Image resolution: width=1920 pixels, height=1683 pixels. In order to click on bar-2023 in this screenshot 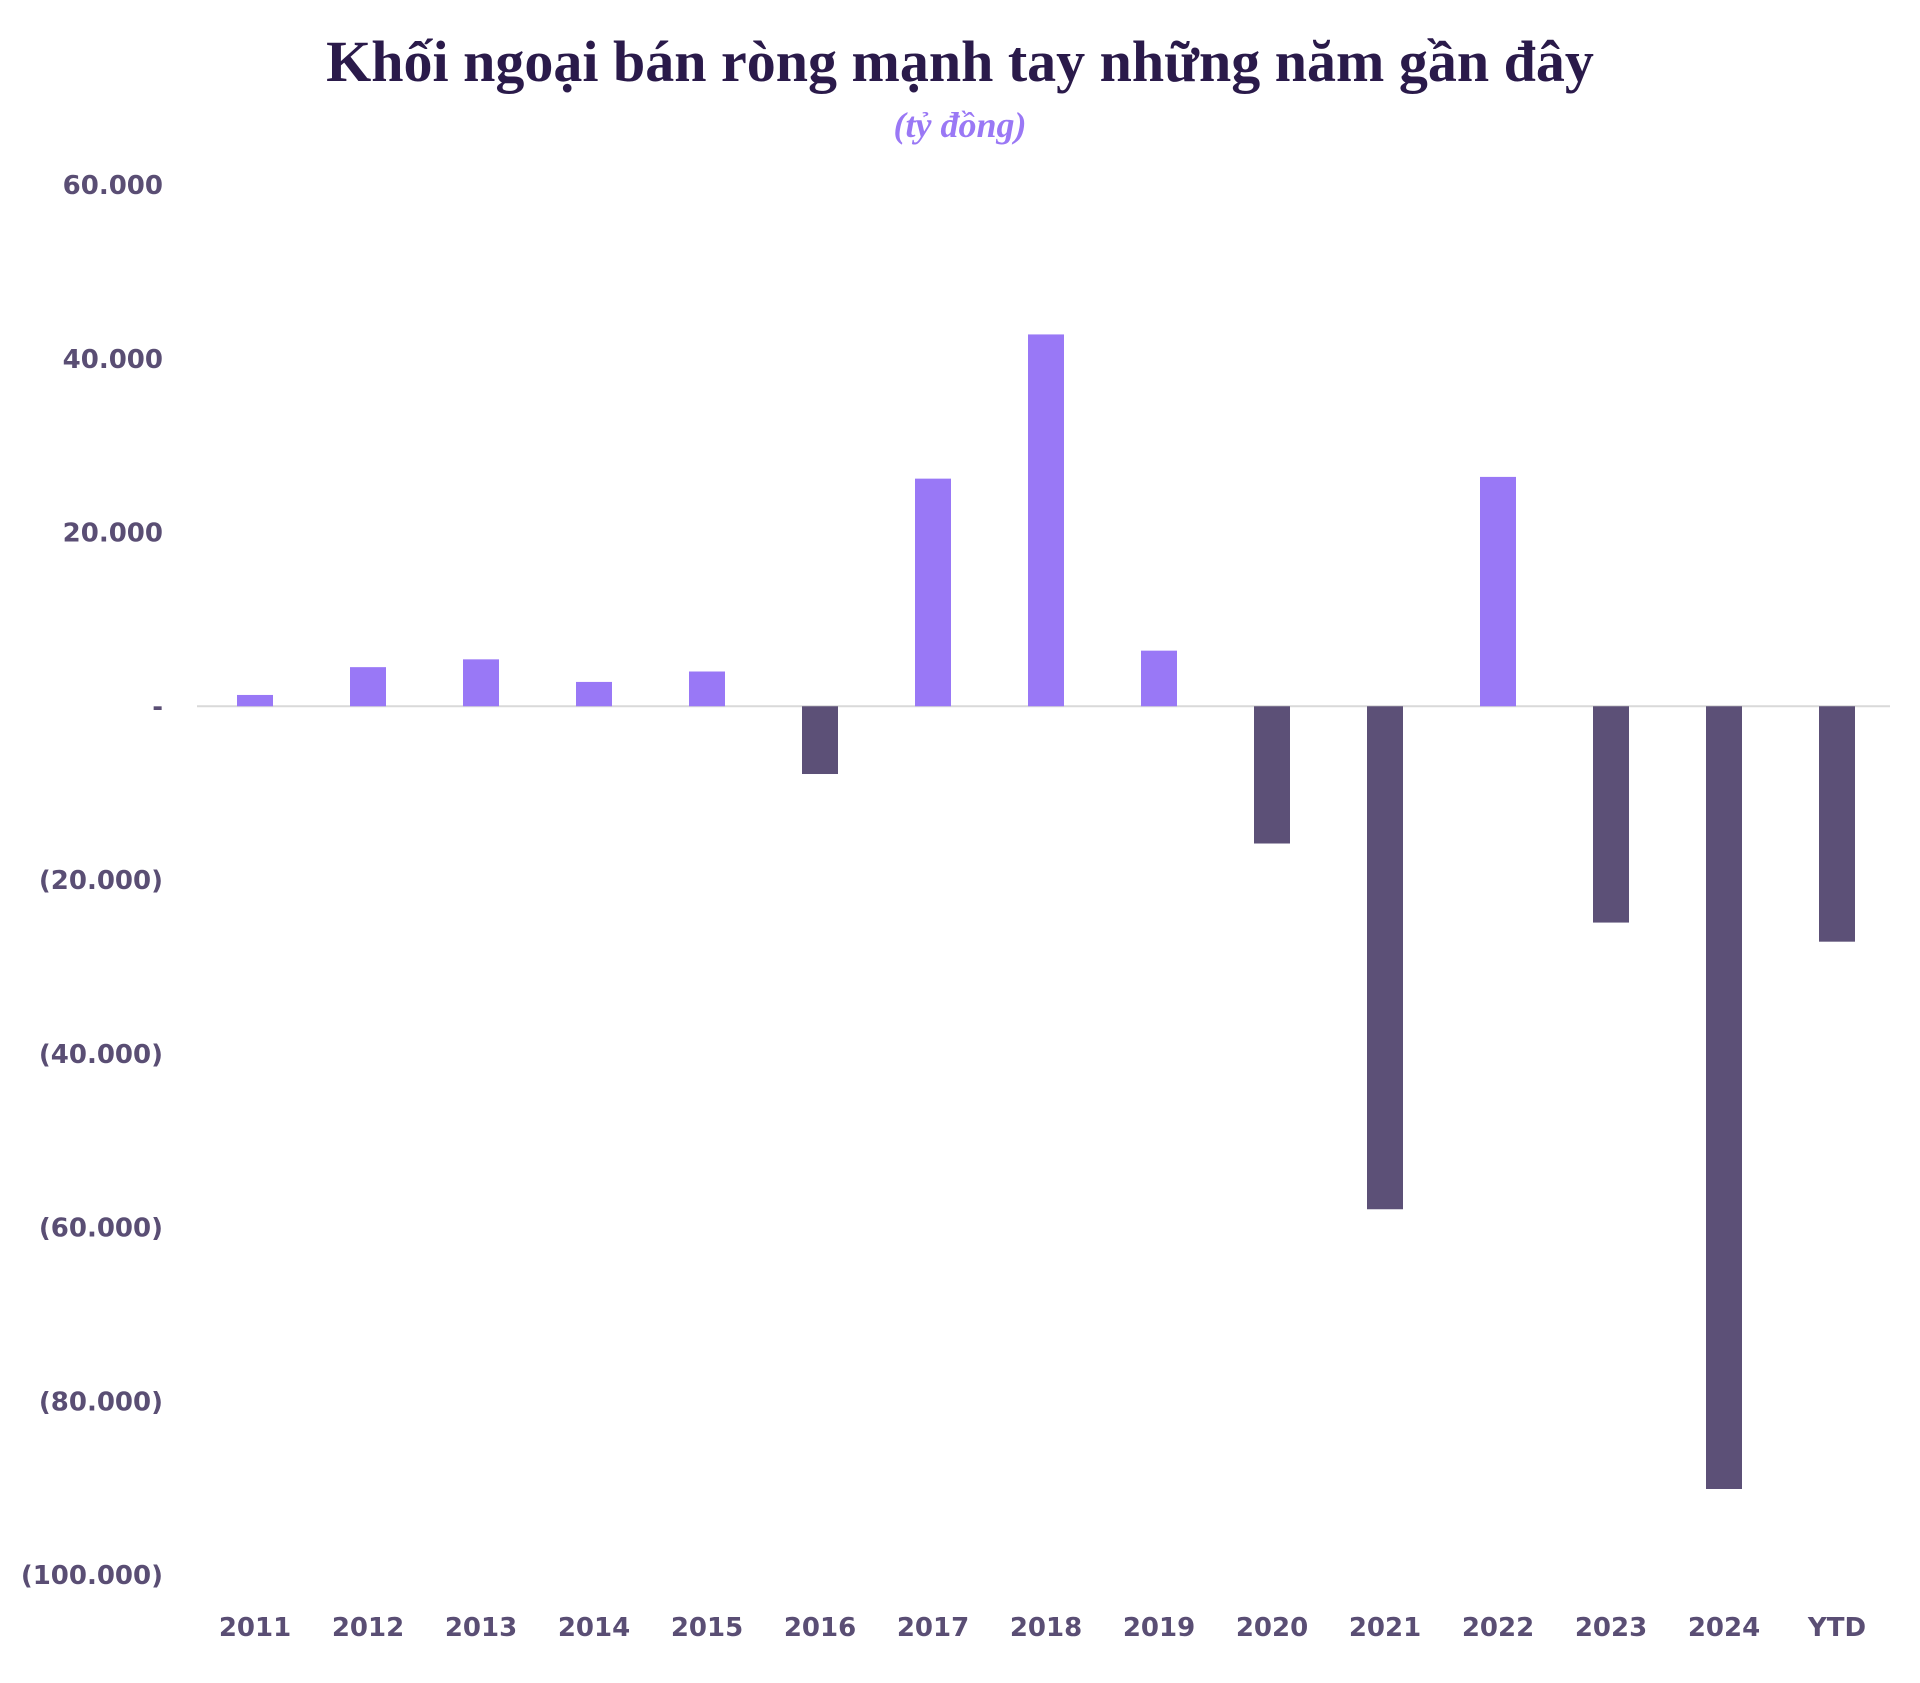, I will do `click(1611, 814)`.